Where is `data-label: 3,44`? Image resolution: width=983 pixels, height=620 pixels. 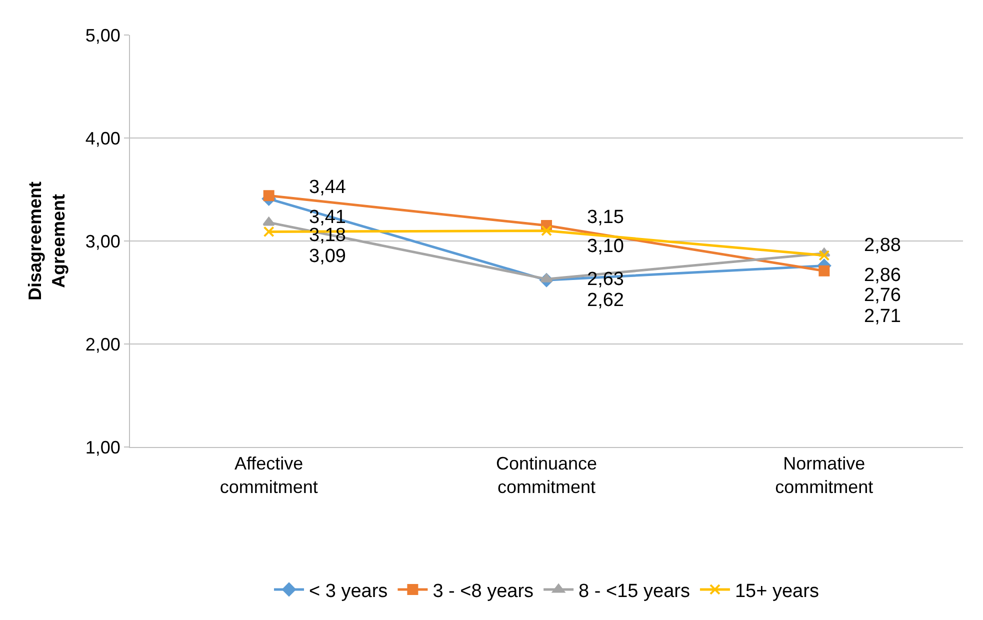 data-label: 3,44 is located at coordinates (327, 187).